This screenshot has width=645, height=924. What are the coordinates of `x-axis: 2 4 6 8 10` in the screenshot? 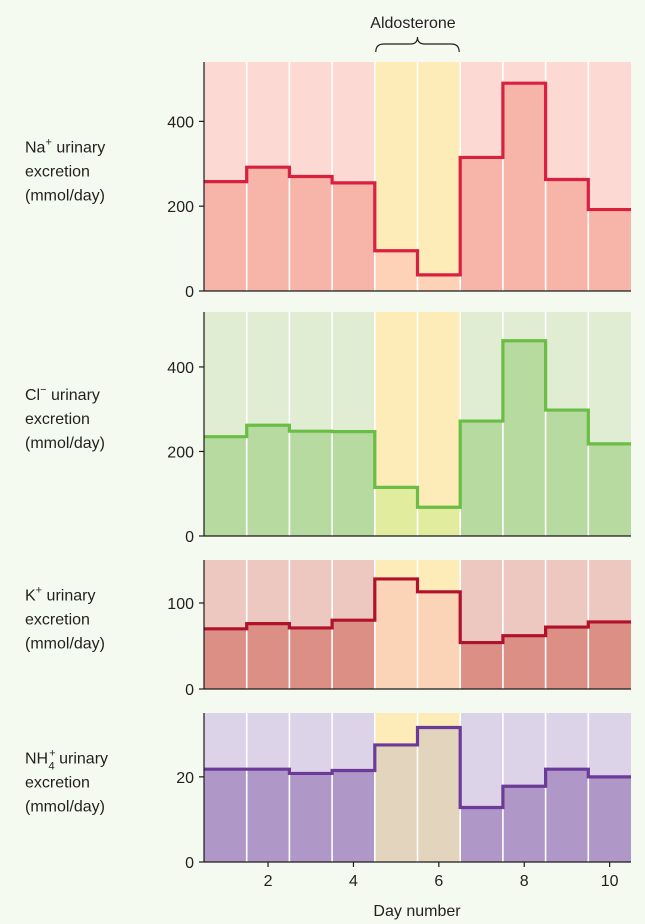 It's located at (441, 876).